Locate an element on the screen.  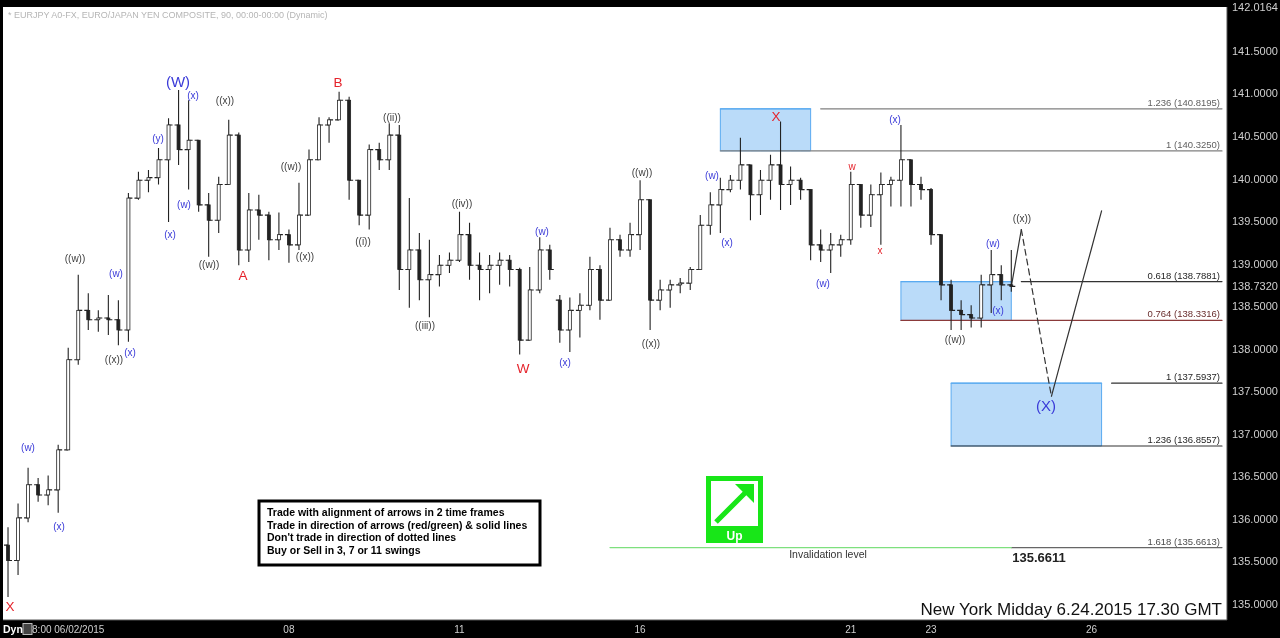
annotation: Trade with alignment of arrows in 2 time frames Trade in direction of arrows (red/green) & solid lines Don't trade in direction of dotted lines Buy or Sell in 3, 7 or 11 swings is located at coordinates (397, 531).